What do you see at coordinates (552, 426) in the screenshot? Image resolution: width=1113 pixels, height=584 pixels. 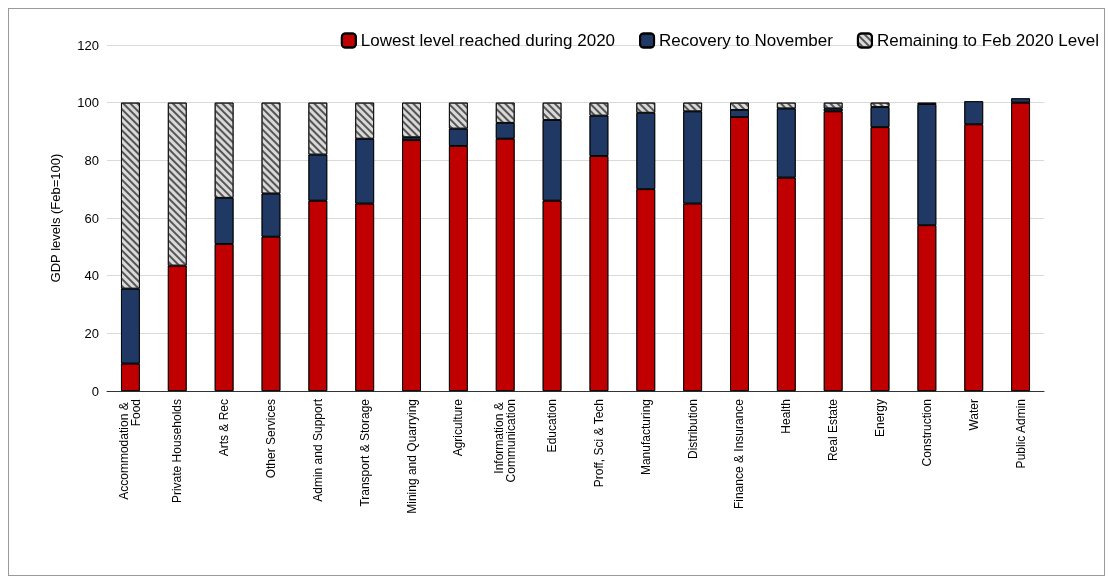 I see `x-tick-label: Education` at bounding box center [552, 426].